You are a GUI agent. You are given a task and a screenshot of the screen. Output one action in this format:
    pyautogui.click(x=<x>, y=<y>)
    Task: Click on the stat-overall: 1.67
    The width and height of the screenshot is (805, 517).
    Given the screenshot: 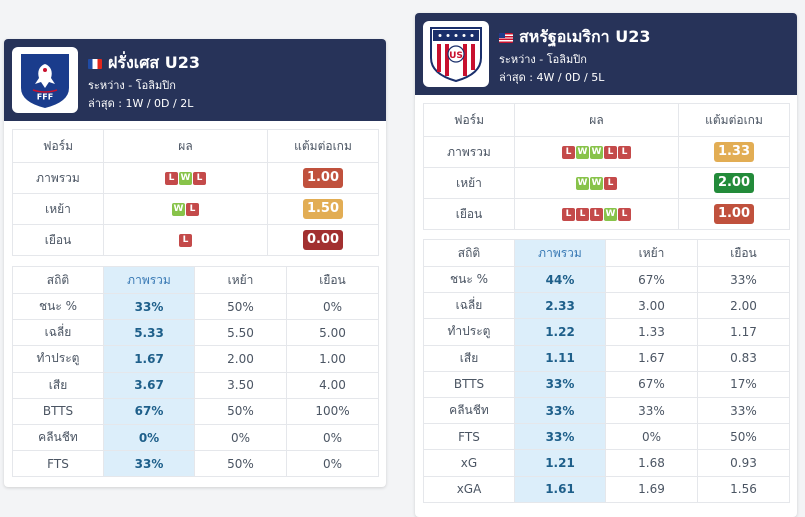 What is the action you would take?
    pyautogui.click(x=149, y=359)
    